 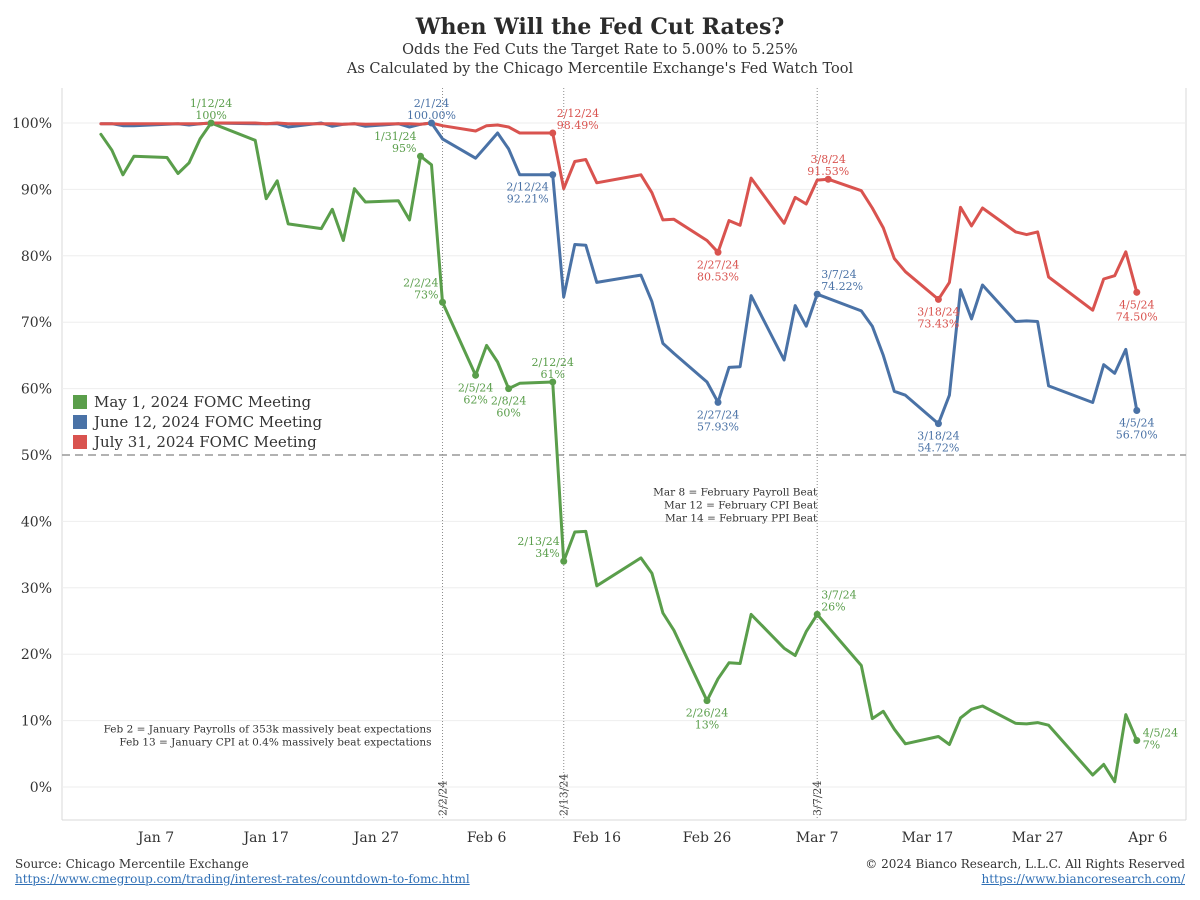 What do you see at coordinates (597, 838) in the screenshot?
I see `x-tick-label: Feb 16` at bounding box center [597, 838].